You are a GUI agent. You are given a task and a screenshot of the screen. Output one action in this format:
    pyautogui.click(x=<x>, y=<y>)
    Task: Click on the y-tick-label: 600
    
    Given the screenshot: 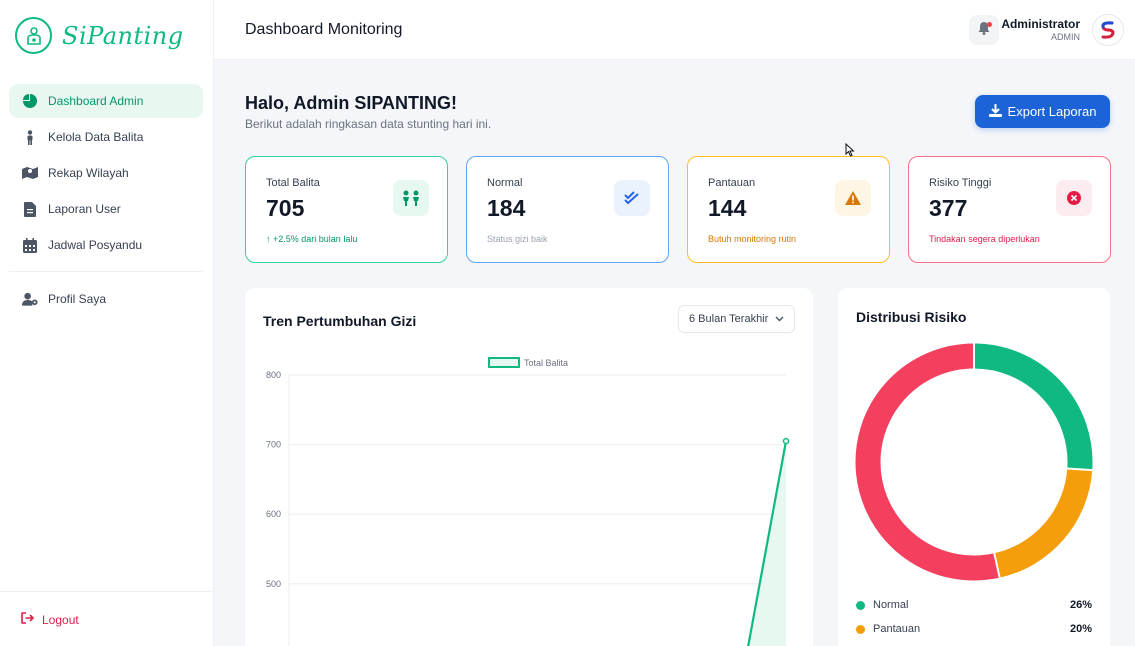 What is the action you would take?
    pyautogui.click(x=273, y=514)
    